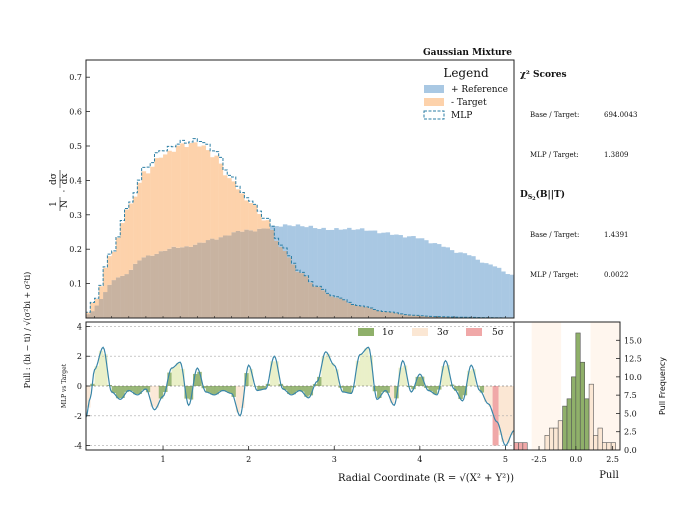 The width and height of the screenshot is (690, 506). Describe the element at coordinates (505, 459) in the screenshot. I see `pull-x-tick-label: 5` at that location.